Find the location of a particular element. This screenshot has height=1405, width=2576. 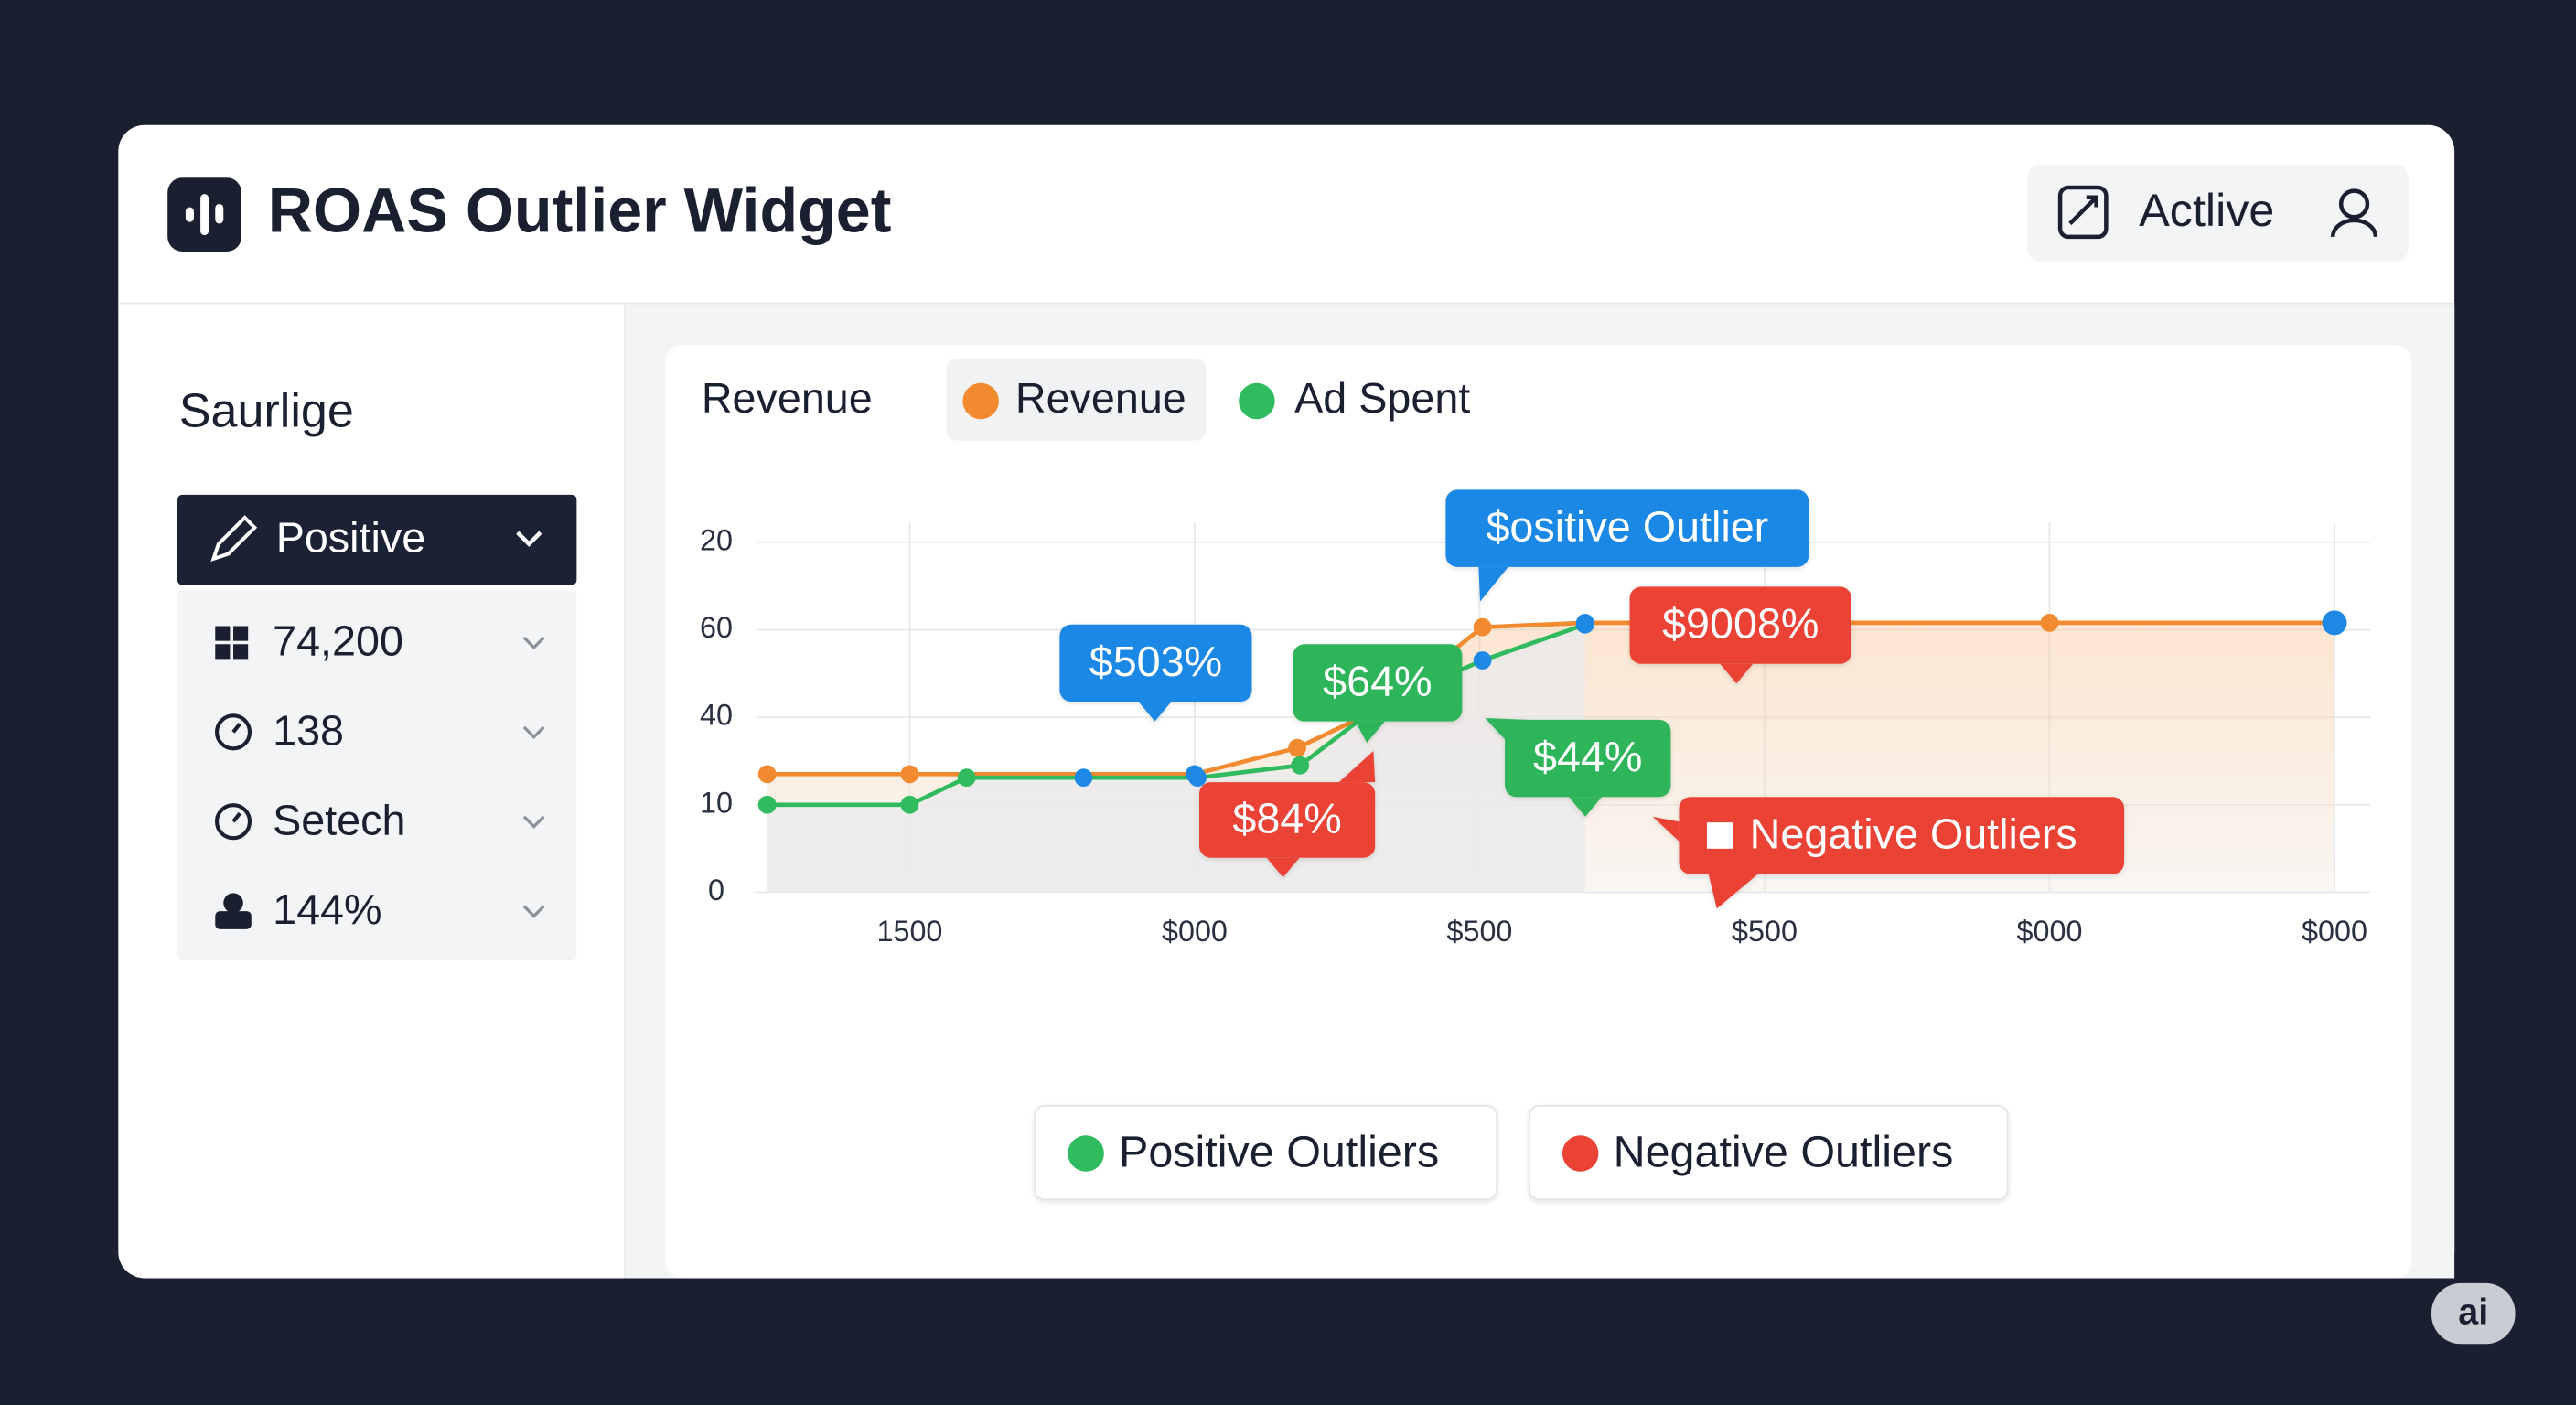

annotation-label: $503% is located at coordinates (1156, 661).